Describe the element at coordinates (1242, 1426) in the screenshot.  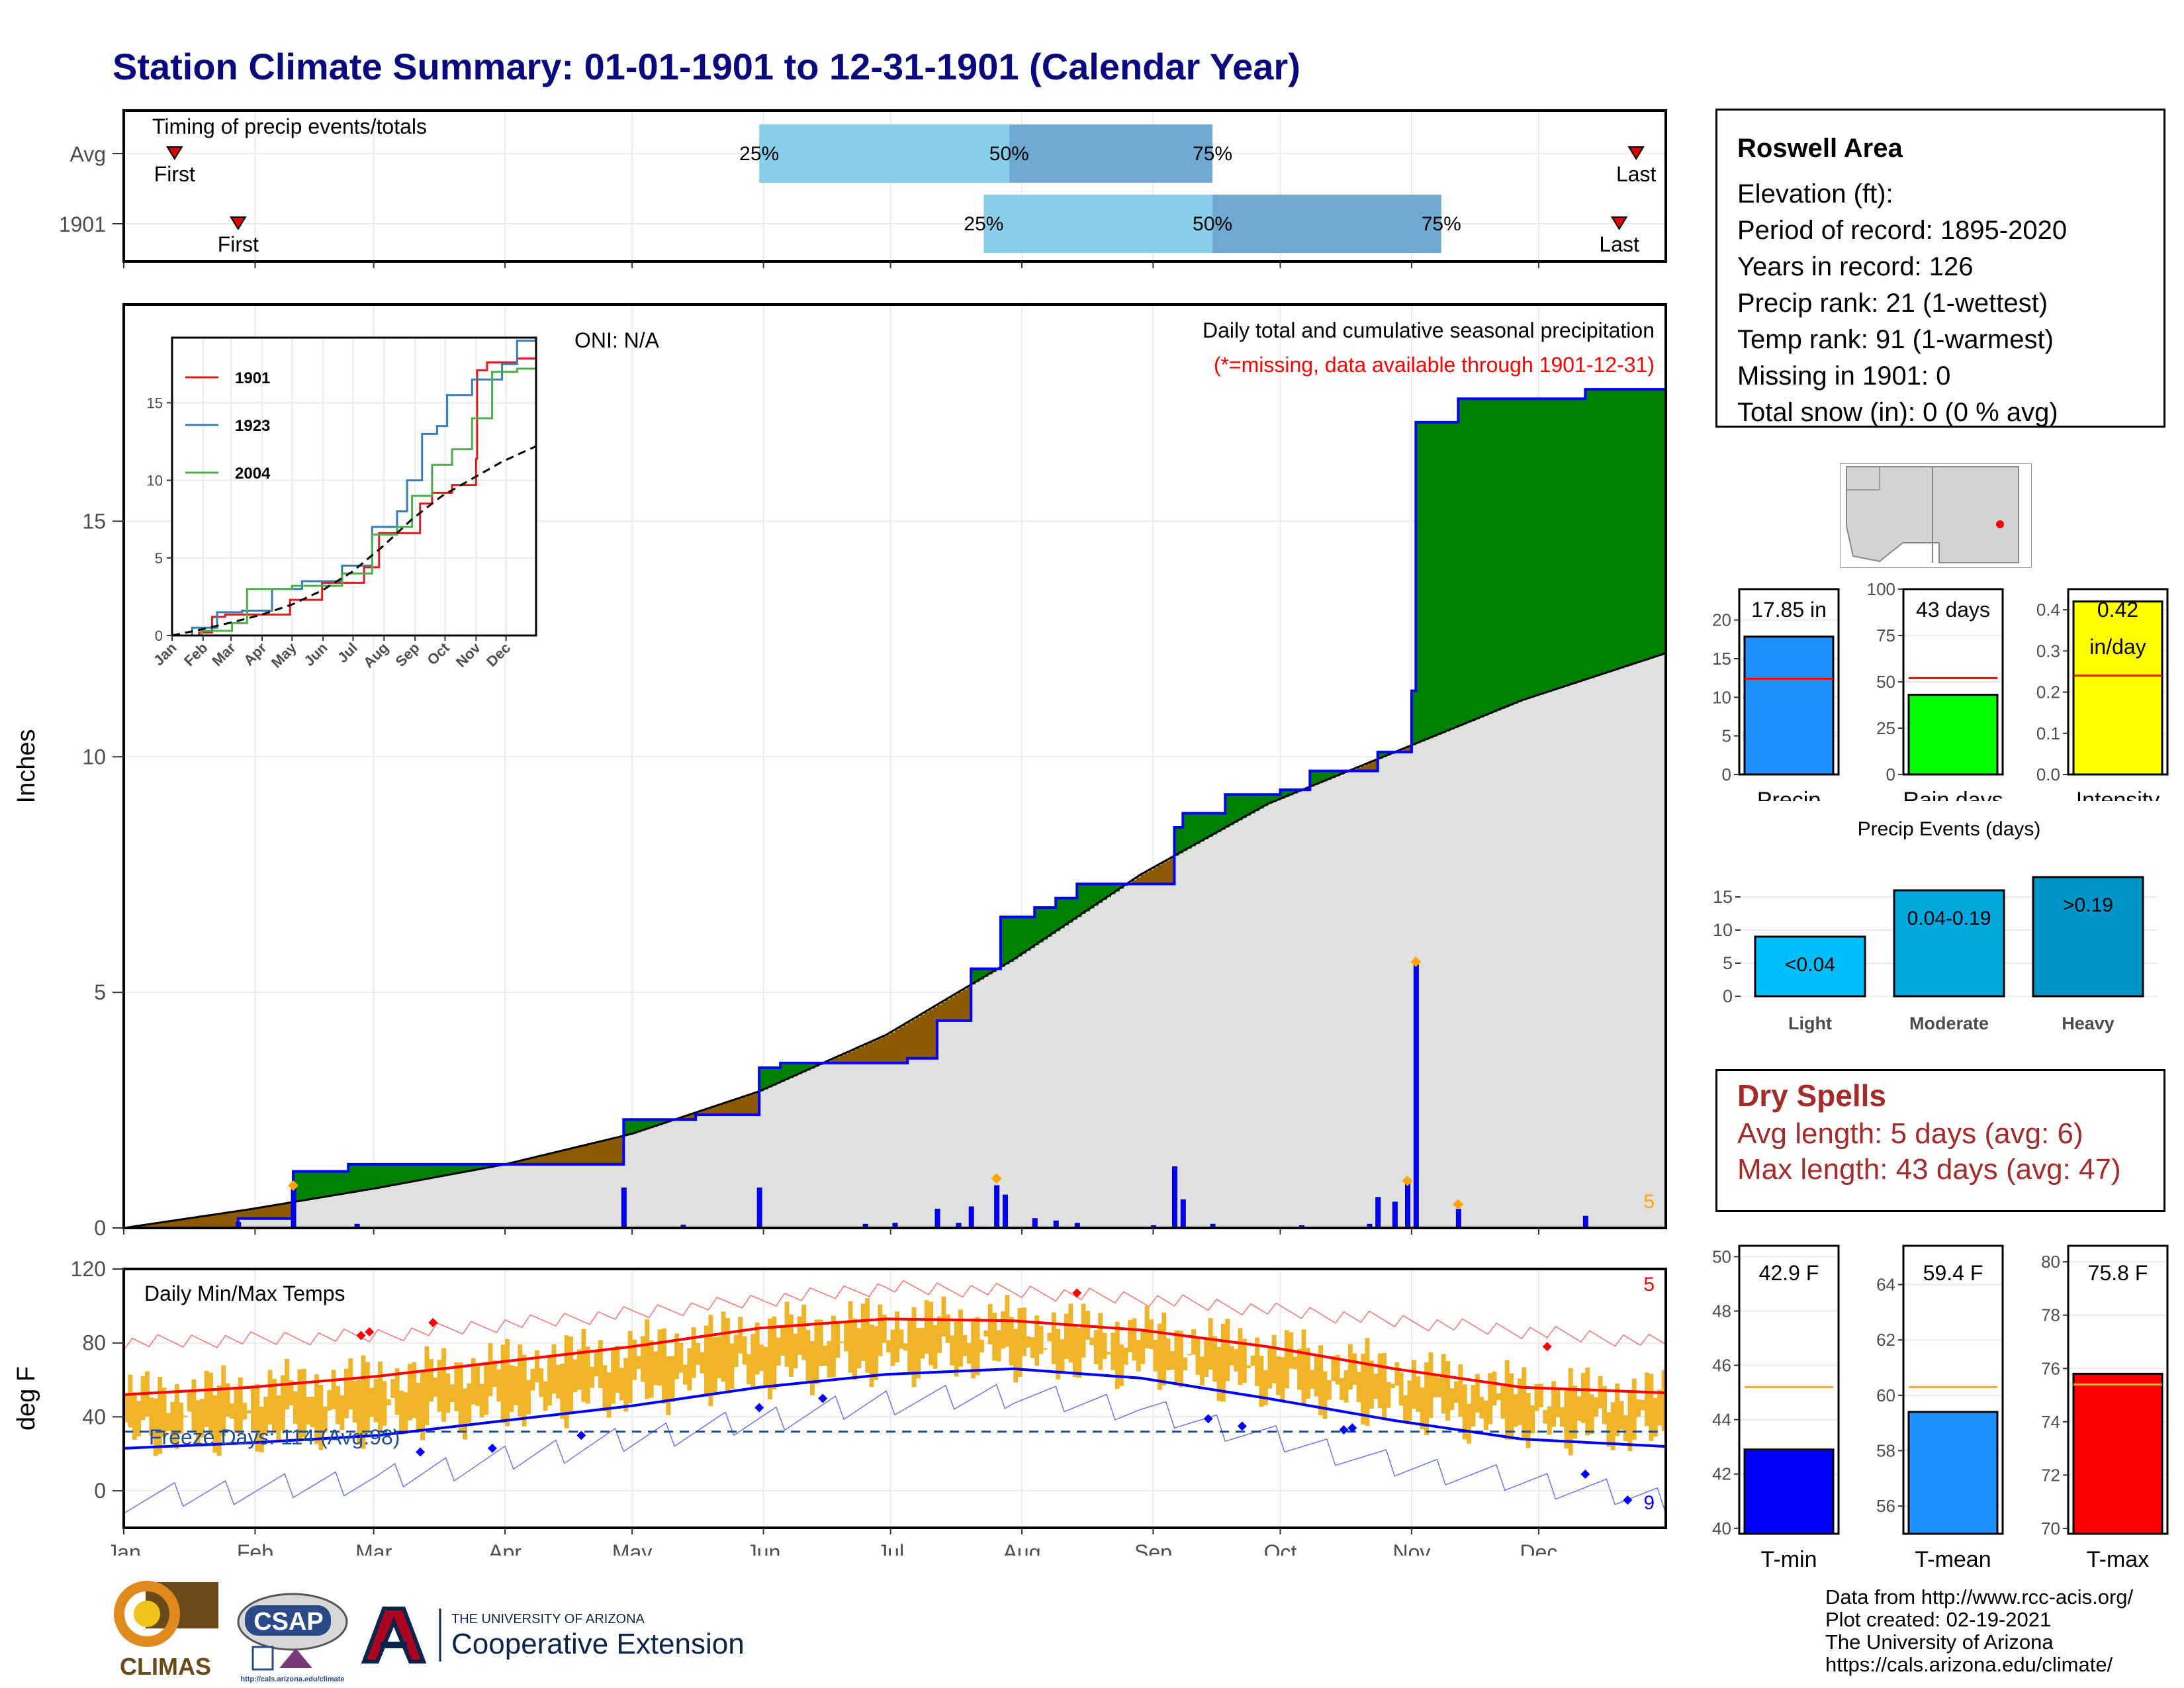
I see `record-low-marker` at that location.